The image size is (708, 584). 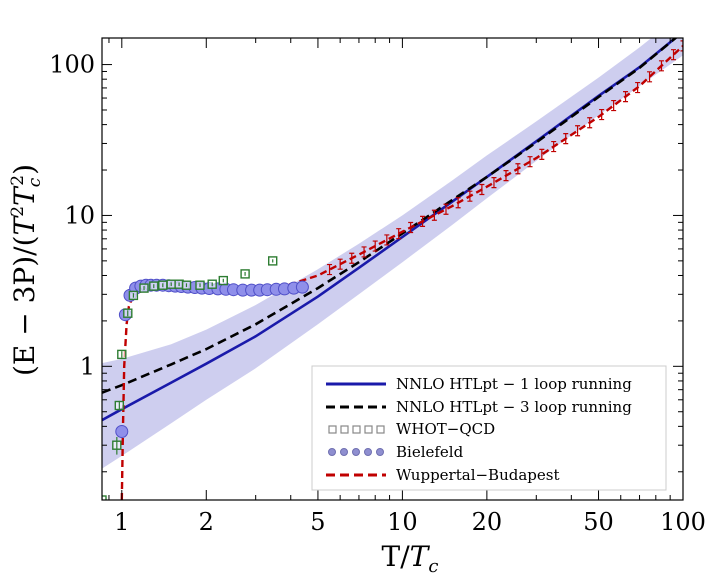 I want to click on x-tick-label: 1, so click(x=121, y=522).